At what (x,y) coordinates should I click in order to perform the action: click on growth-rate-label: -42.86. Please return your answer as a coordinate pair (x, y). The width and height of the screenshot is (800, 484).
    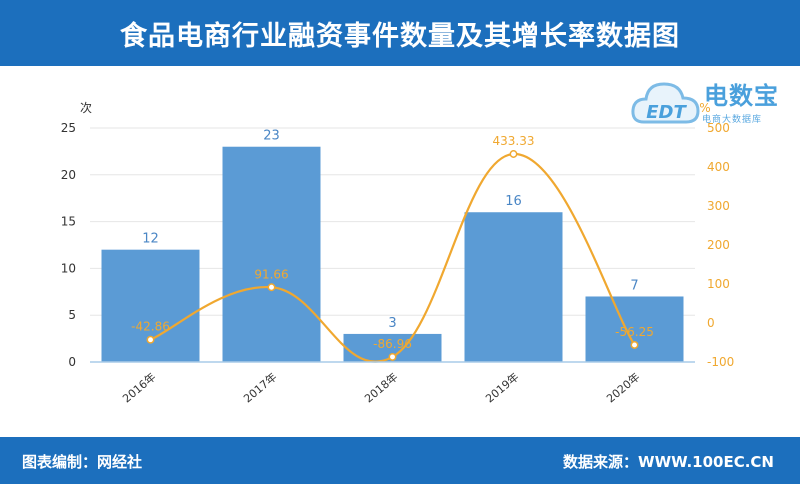
    Looking at the image, I should click on (150, 327).